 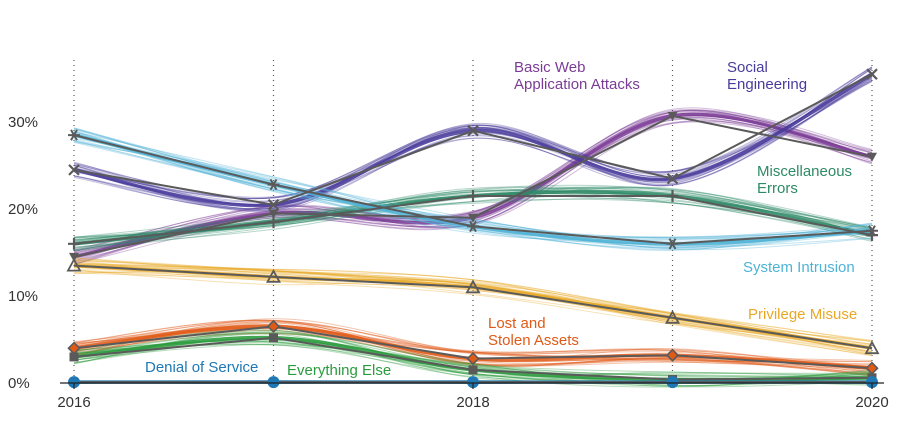 What do you see at coordinates (23, 296) in the screenshot?
I see `y-tick-label: 10%` at bounding box center [23, 296].